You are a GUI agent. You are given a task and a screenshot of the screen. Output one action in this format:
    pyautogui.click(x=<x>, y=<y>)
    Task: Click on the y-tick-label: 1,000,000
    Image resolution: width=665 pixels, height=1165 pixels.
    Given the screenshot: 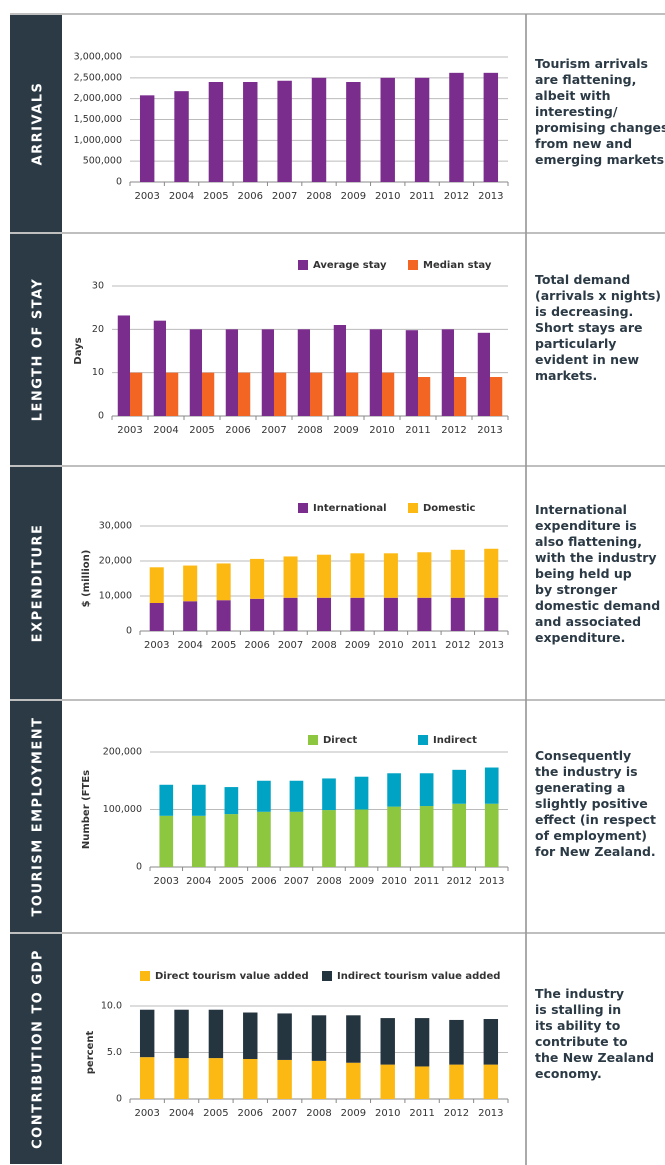 What is the action you would take?
    pyautogui.click(x=98, y=140)
    